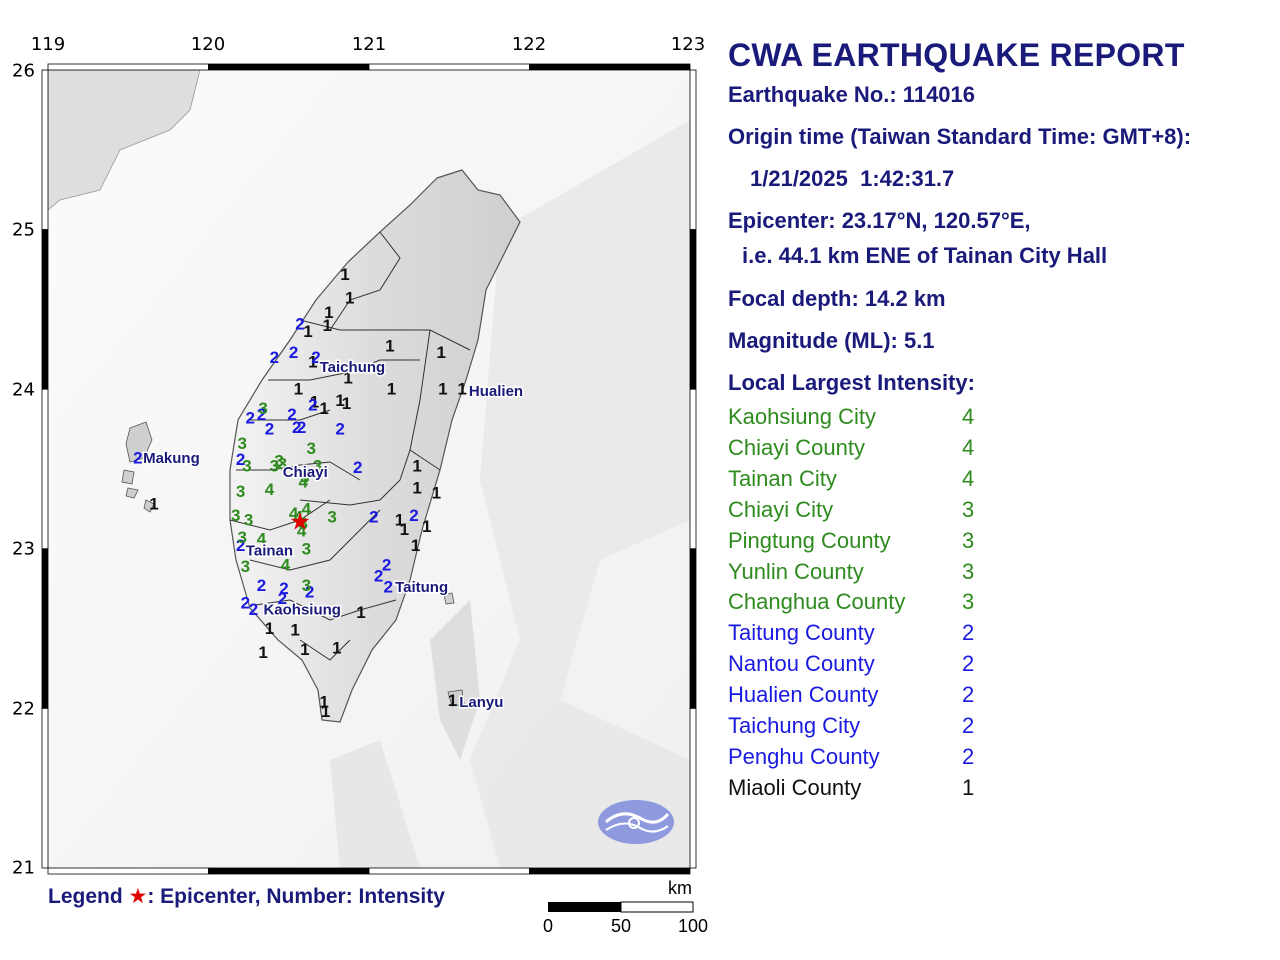 The height and width of the screenshot is (960, 1280). Describe the element at coordinates (781, 509) in the screenshot. I see `intensity-area: Chiayi City` at that location.